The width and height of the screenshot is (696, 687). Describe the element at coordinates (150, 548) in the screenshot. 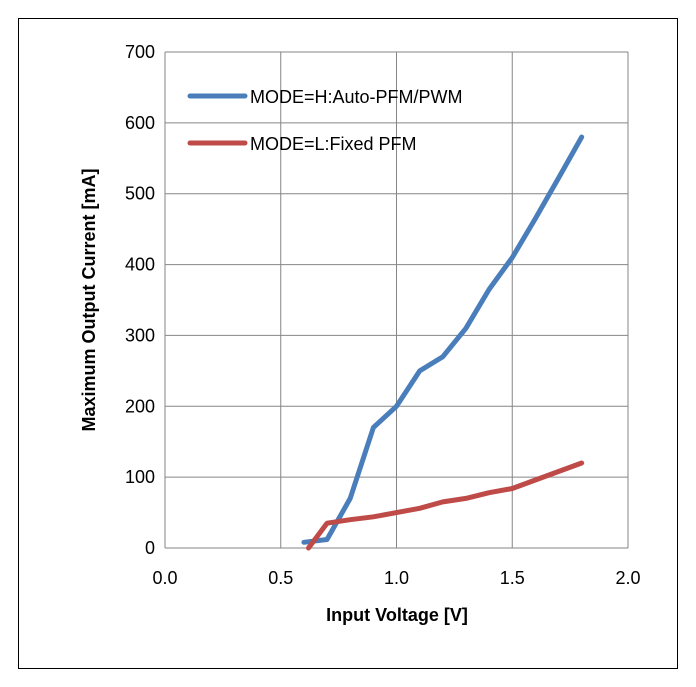

I see `y-tick-label: 0` at that location.